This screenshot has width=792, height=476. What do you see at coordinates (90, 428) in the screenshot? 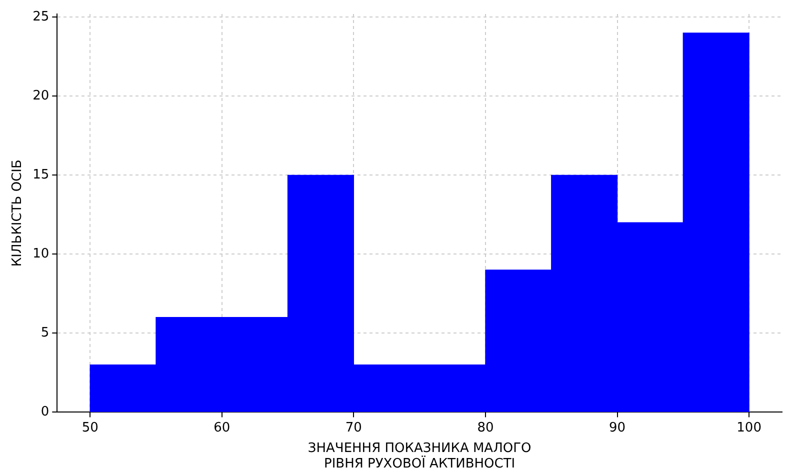
I see `x-tick-label: 50` at bounding box center [90, 428].